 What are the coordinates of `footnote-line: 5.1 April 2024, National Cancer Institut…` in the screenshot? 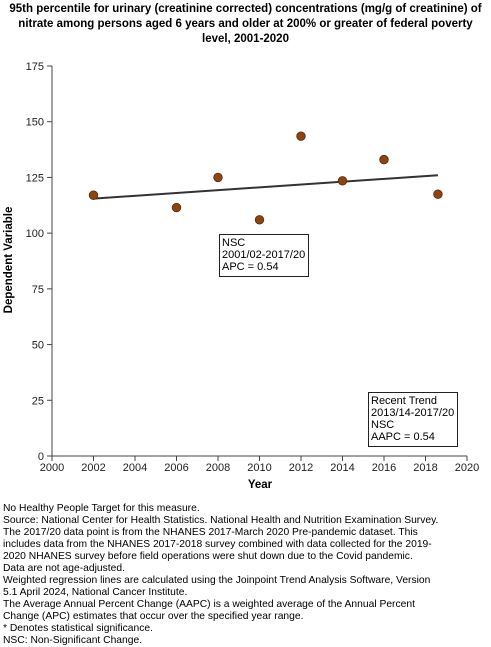 It's located at (95, 592).